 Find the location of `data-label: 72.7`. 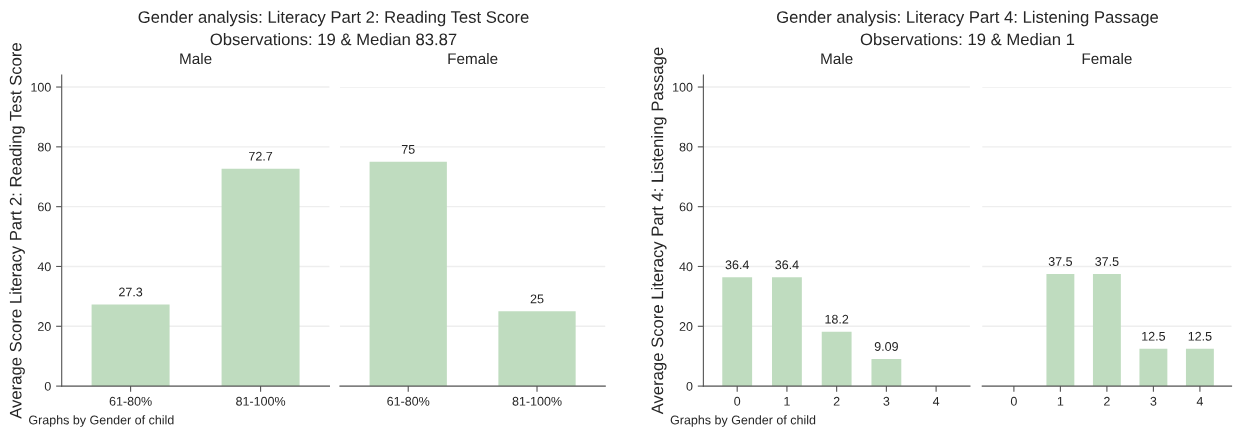

data-label: 72.7 is located at coordinates (261, 156).